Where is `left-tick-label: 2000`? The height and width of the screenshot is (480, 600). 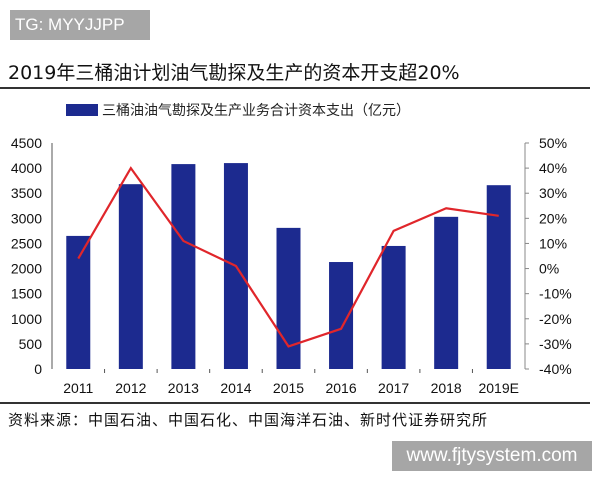 left-tick-label: 2000 is located at coordinates (26, 269).